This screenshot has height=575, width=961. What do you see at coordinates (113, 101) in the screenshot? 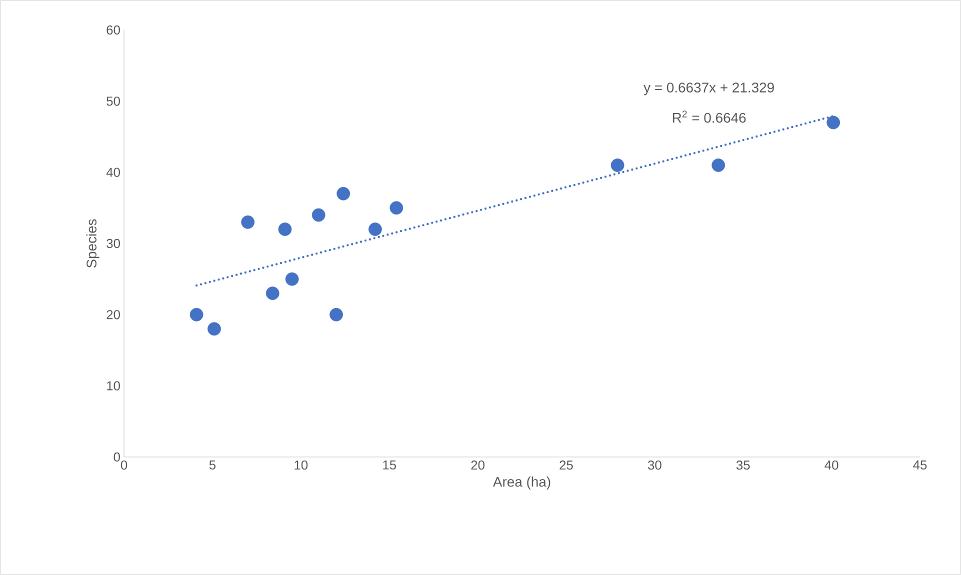
I see `y-tick-label: 50` at bounding box center [113, 101].